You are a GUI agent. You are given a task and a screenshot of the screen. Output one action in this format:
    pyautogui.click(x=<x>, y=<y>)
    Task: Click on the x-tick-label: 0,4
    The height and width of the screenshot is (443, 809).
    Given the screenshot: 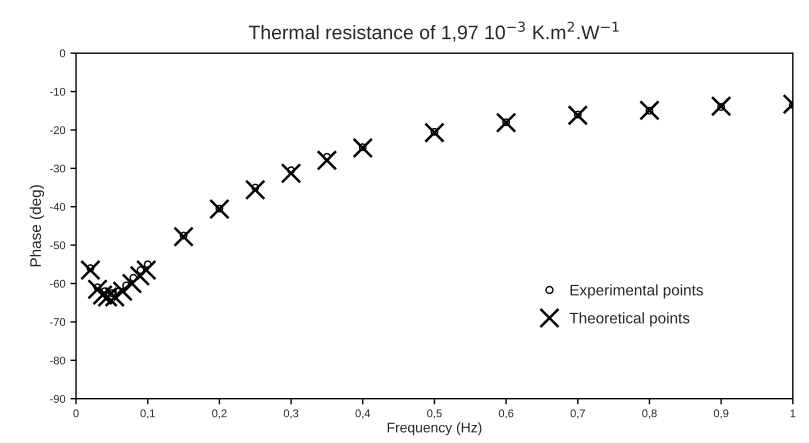 What is the action you would take?
    pyautogui.click(x=362, y=414)
    